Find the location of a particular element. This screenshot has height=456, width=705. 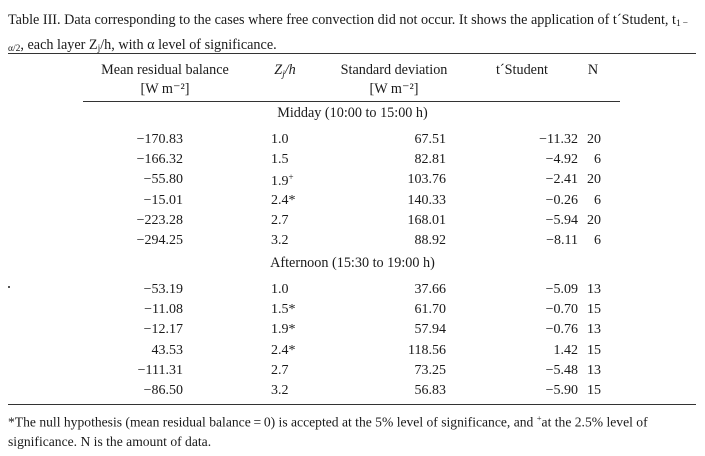

cell-sd: 140.33 is located at coordinates (427, 201).